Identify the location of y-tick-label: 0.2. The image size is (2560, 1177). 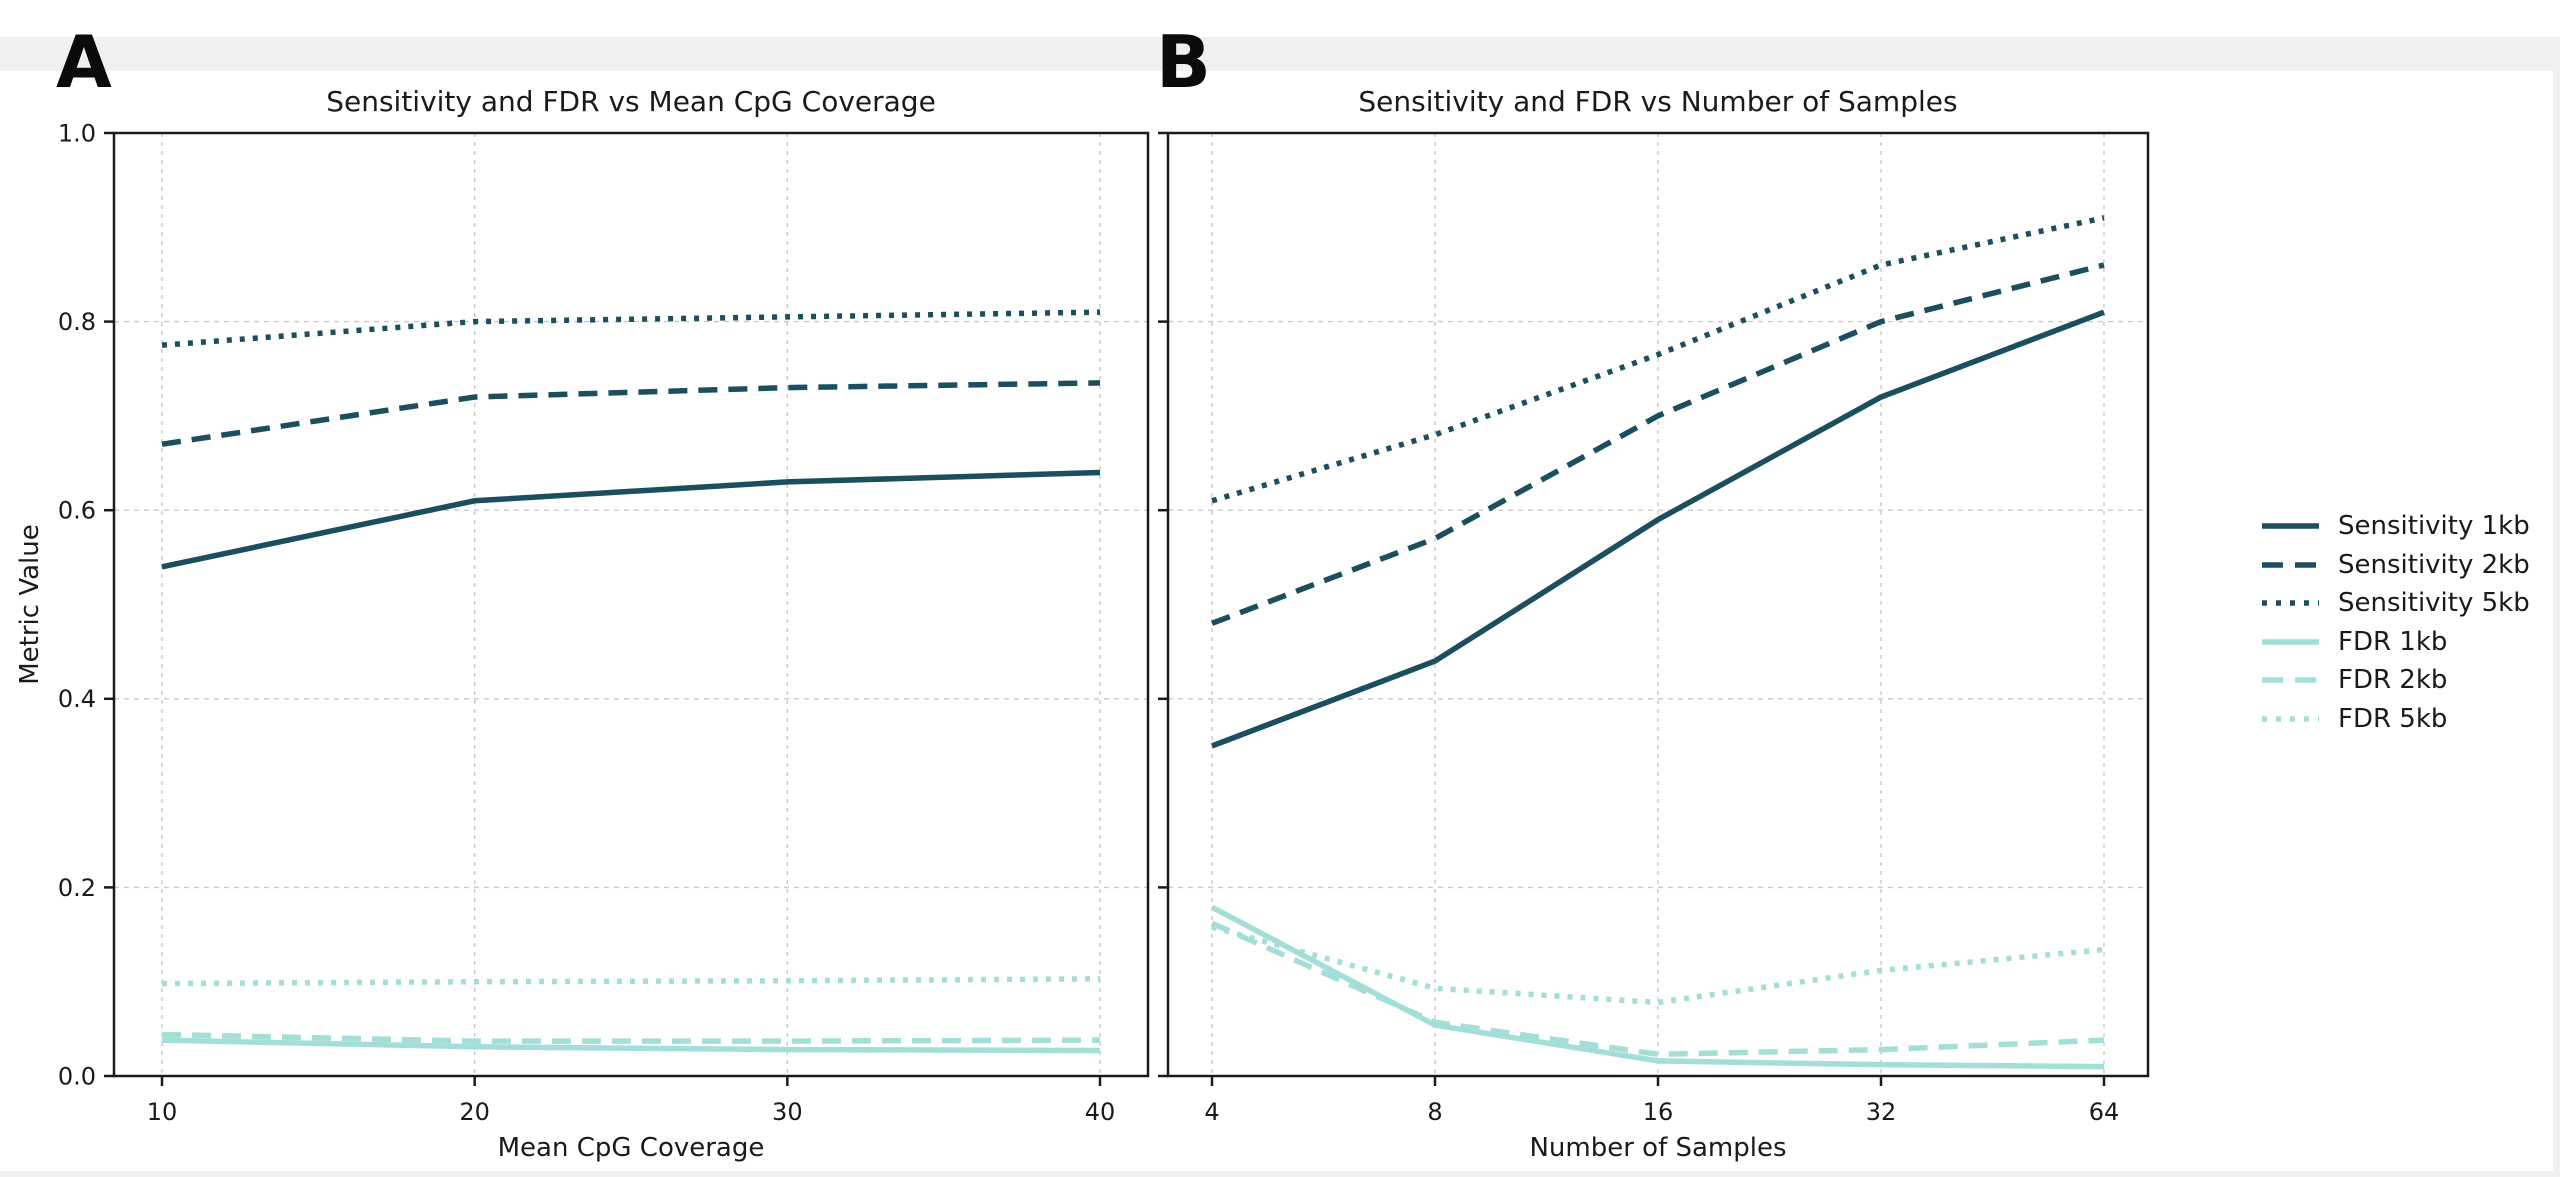
(77, 888).